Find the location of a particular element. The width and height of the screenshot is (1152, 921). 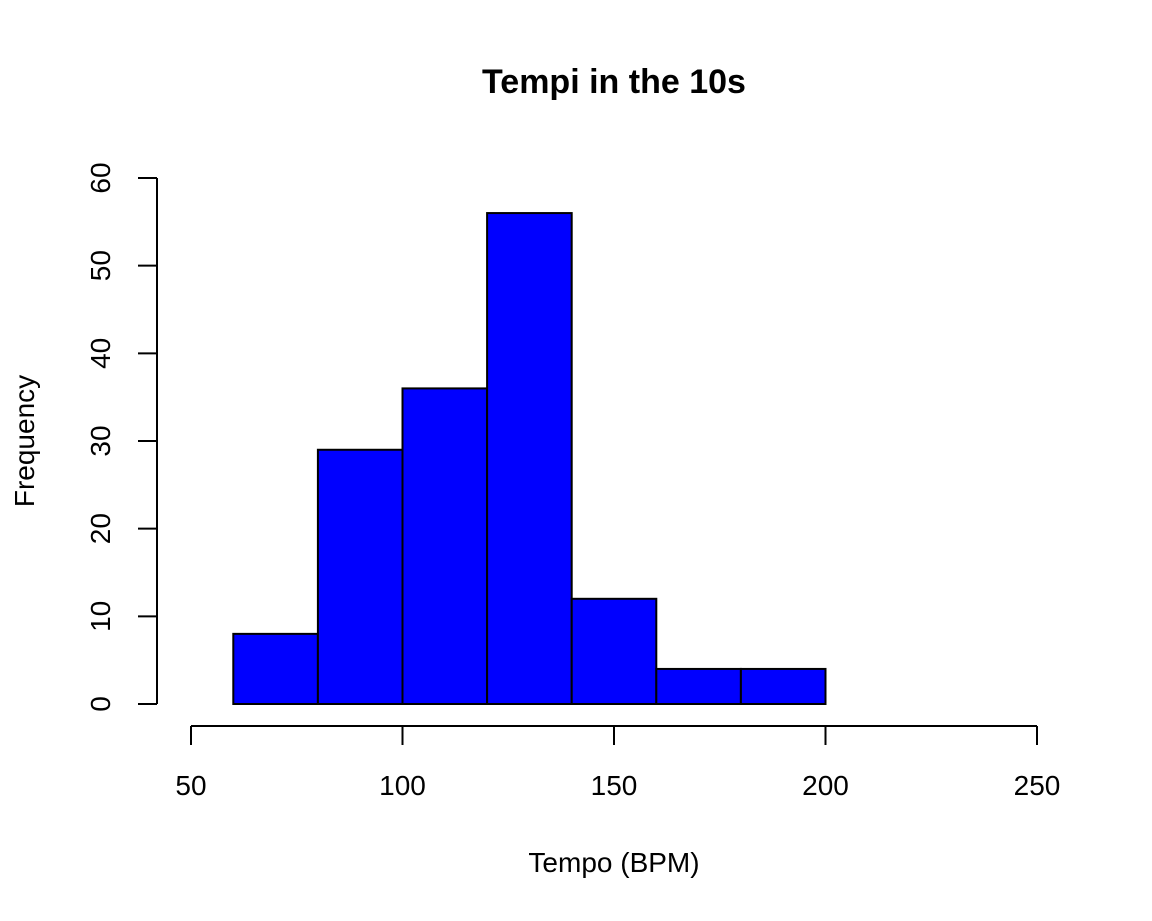

x-tick-label-4: 250 is located at coordinates (1037, 785).